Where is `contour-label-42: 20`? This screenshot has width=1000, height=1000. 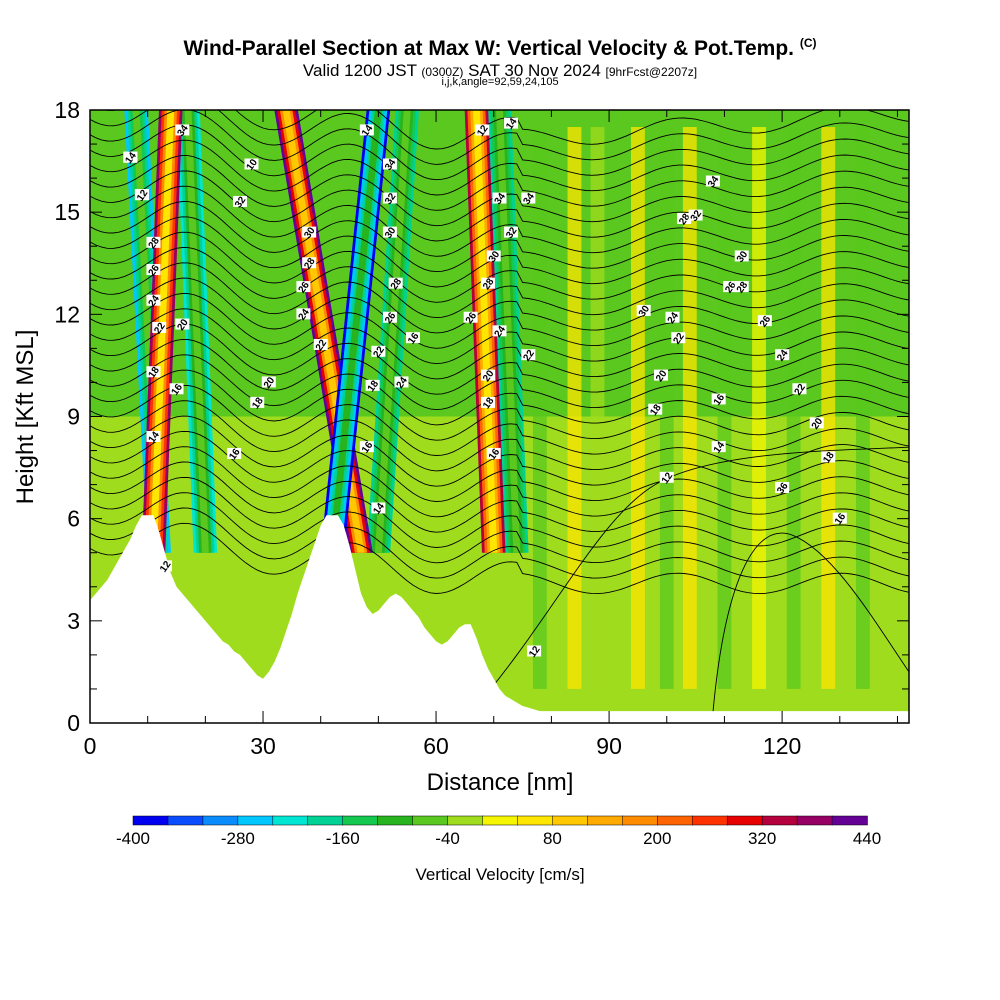 contour-label-42: 20 is located at coordinates (488, 376).